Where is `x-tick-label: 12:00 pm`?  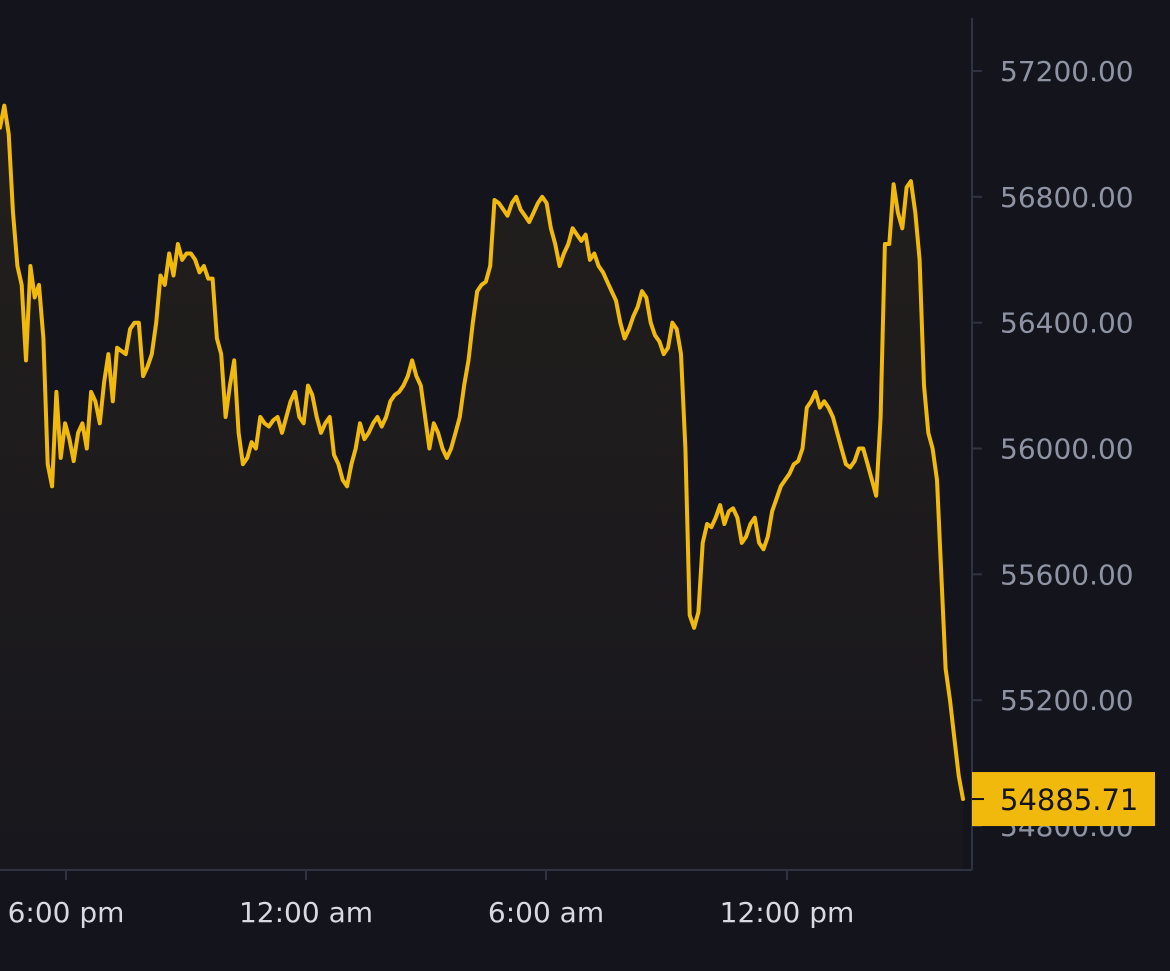
x-tick-label: 12:00 pm is located at coordinates (787, 912).